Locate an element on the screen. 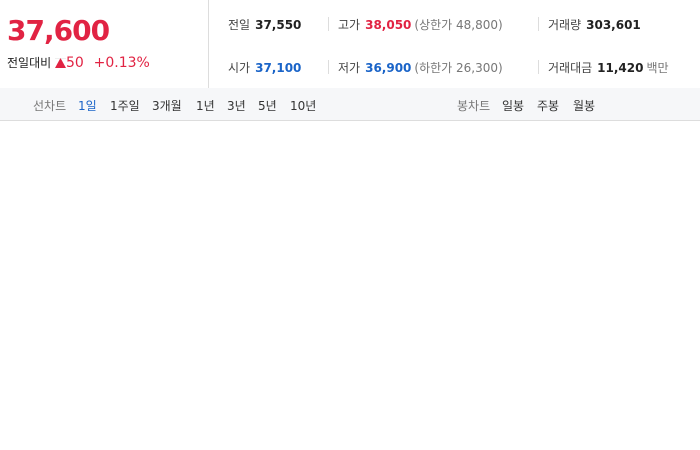  change-rate: +0.13% is located at coordinates (121, 63).